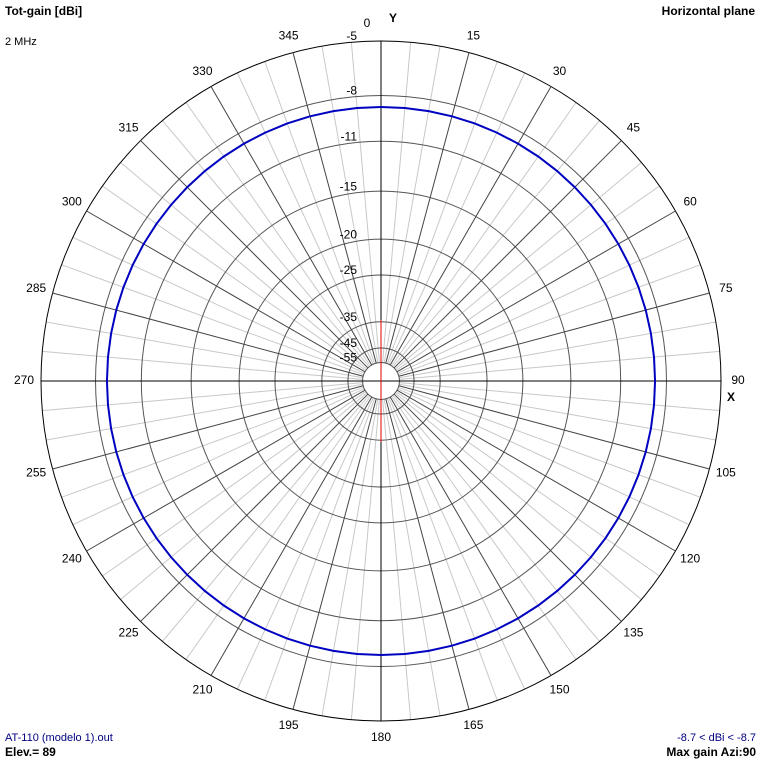 Image resolution: width=761 pixels, height=761 pixels. Describe the element at coordinates (474, 35) in the screenshot. I see `theta-tick-label: 15` at that location.